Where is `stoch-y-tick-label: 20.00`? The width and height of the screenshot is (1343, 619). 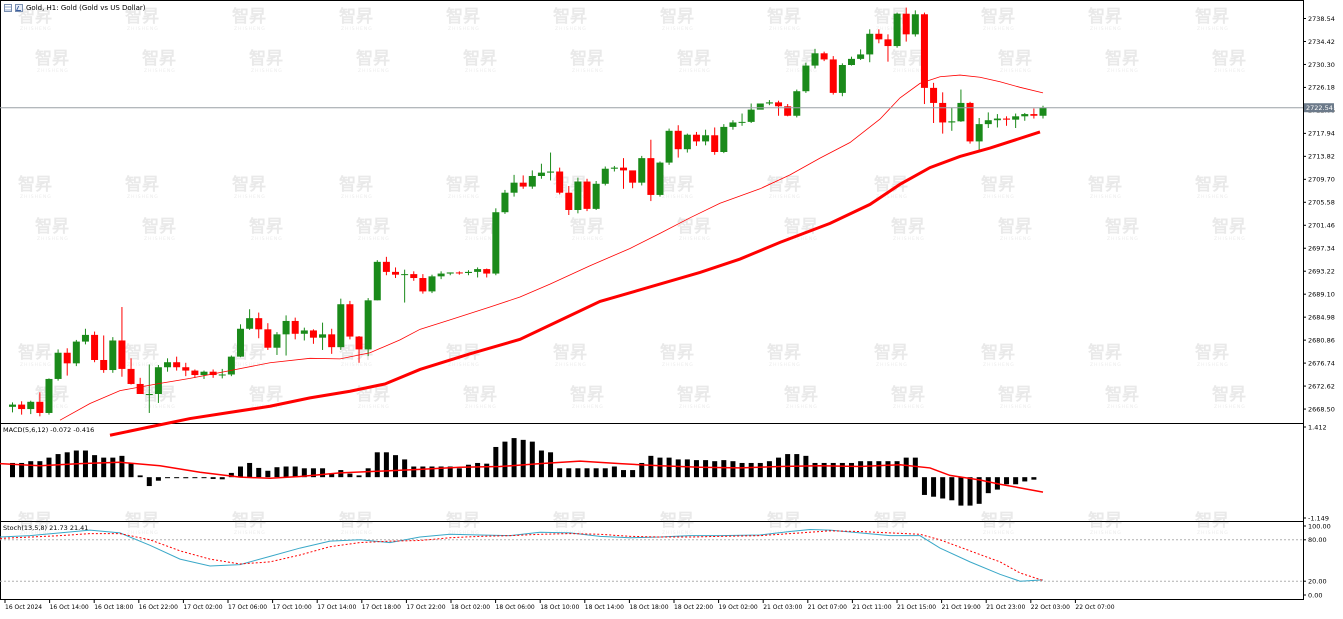
stoch-y-tick-label: 20.00 is located at coordinates (1317, 582).